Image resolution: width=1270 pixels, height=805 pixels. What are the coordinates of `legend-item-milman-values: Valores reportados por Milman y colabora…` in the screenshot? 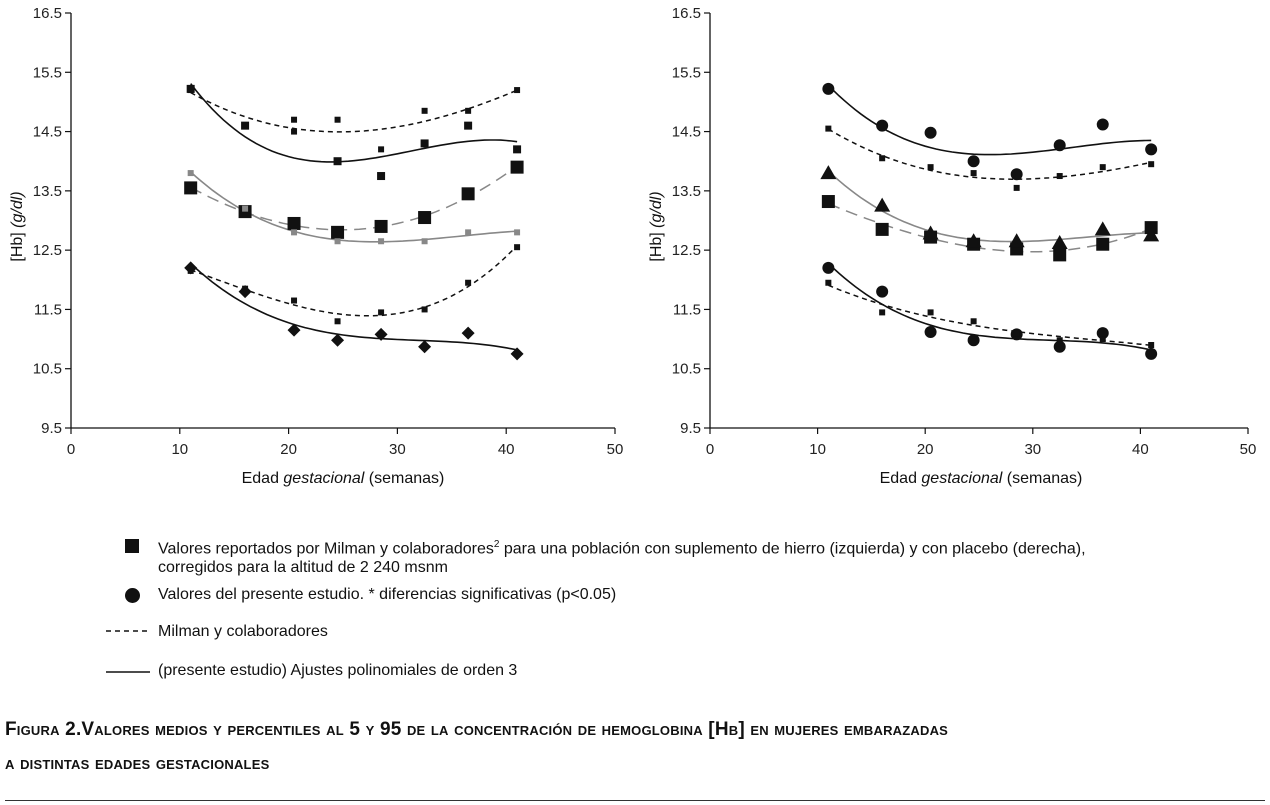 It's located at (622, 546).